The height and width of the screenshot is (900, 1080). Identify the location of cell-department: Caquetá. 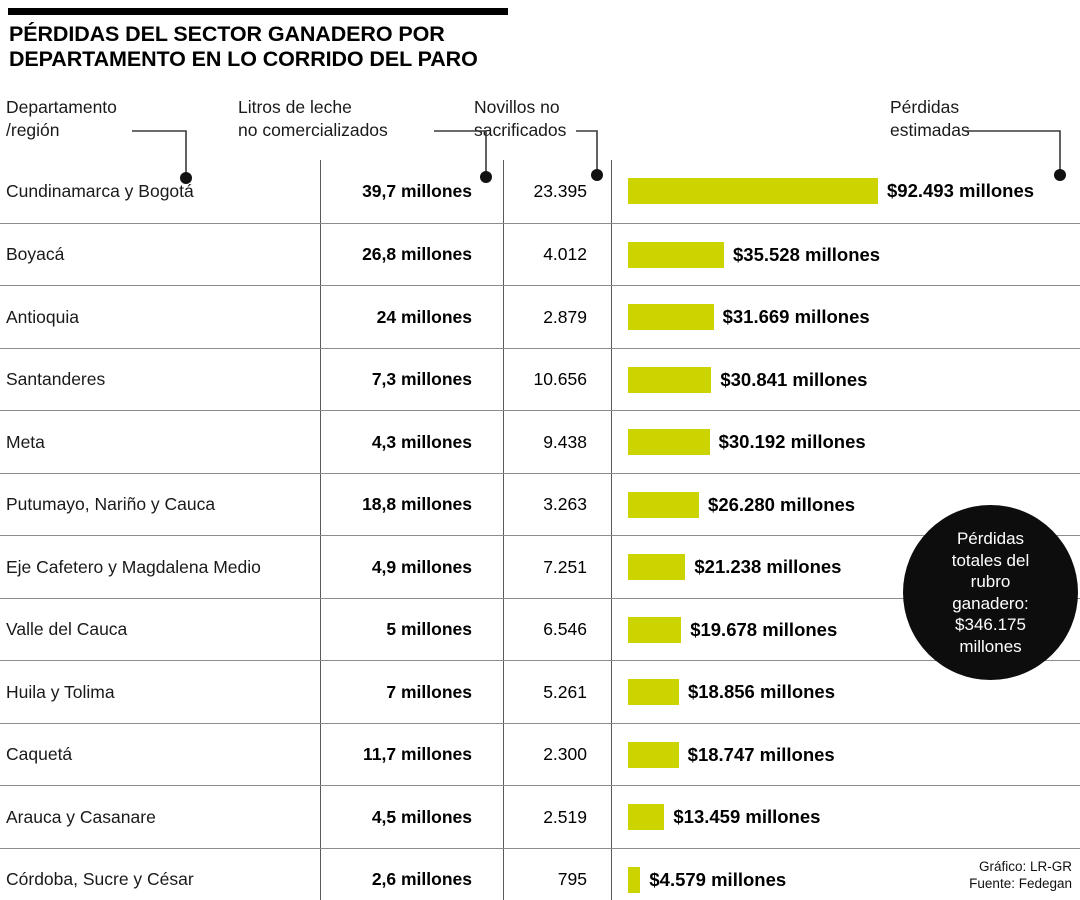
(39, 754).